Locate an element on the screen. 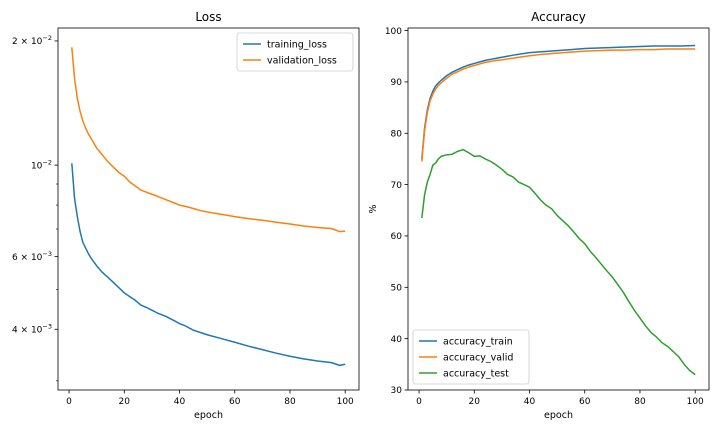  y-tick-label: 4 × 10⁻³ is located at coordinates (32, 328).